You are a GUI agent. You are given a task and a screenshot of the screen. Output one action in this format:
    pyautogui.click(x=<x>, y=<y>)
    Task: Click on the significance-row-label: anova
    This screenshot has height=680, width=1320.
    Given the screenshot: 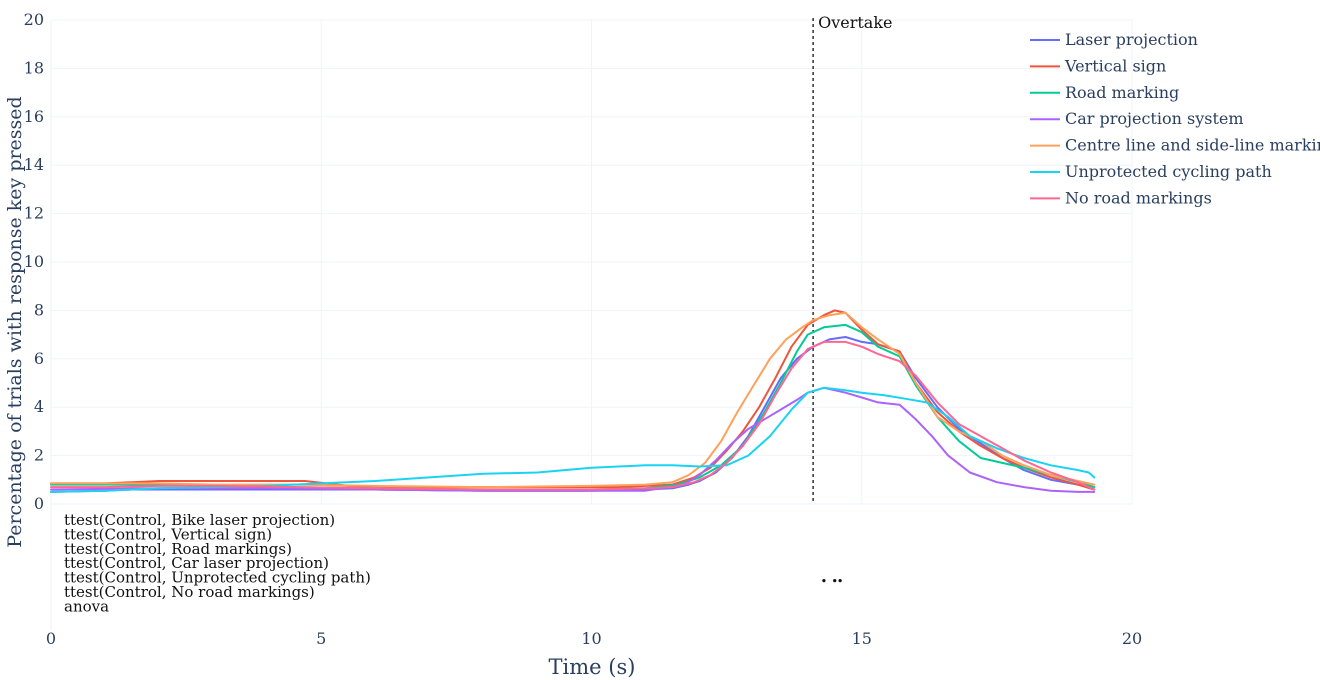 What is the action you would take?
    pyautogui.click(x=86, y=606)
    